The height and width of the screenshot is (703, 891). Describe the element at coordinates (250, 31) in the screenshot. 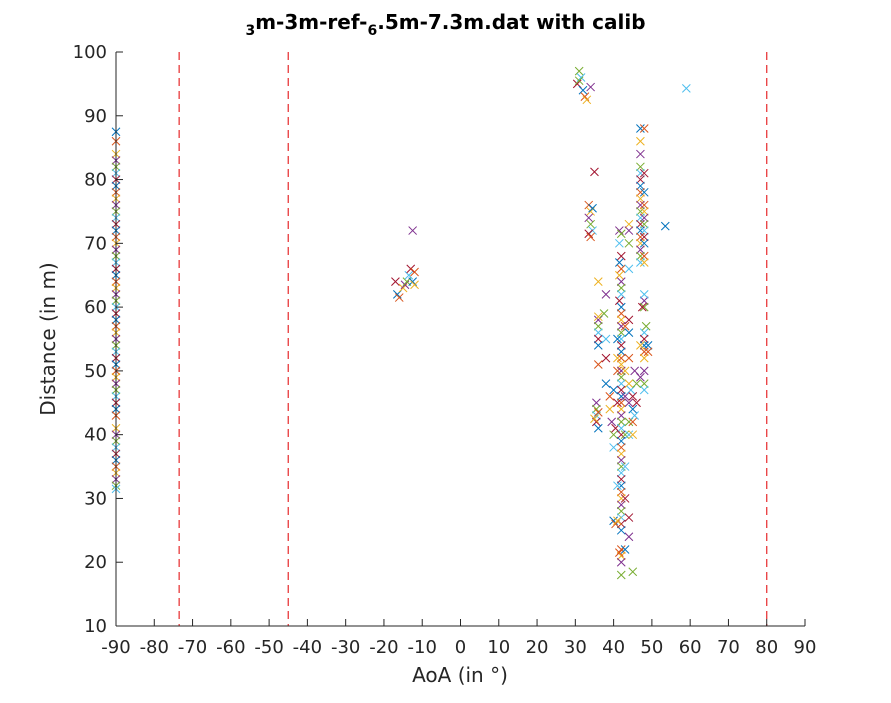

I see `title-subscript: 3` at that location.